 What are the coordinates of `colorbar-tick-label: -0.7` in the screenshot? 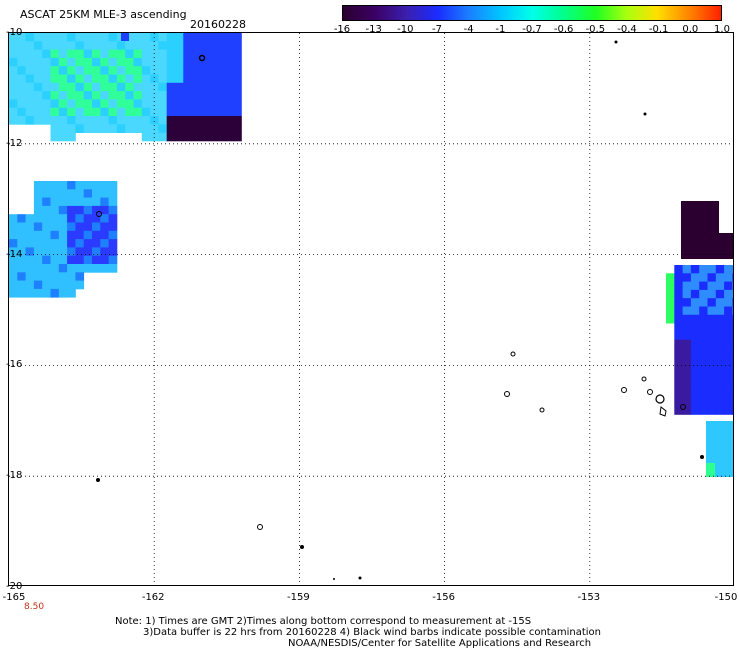 It's located at (532, 29).